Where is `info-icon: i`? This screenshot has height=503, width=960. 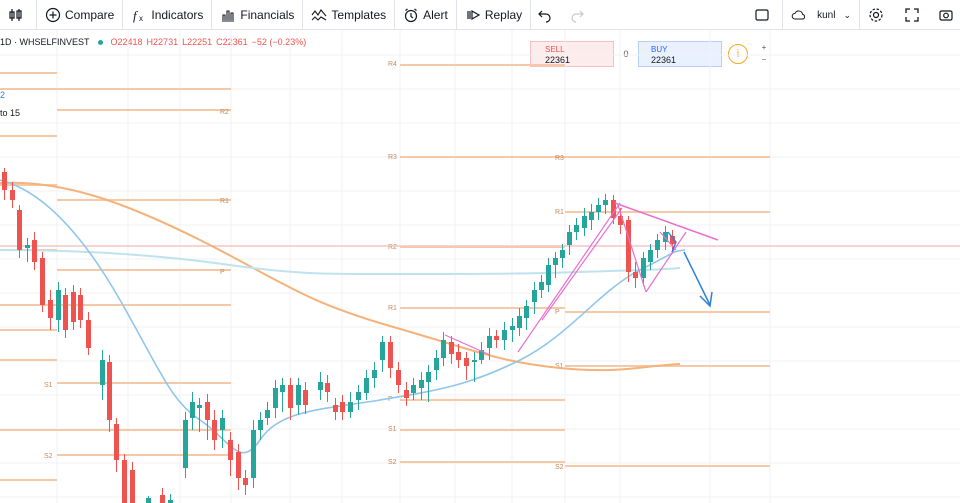 info-icon: i is located at coordinates (738, 54).